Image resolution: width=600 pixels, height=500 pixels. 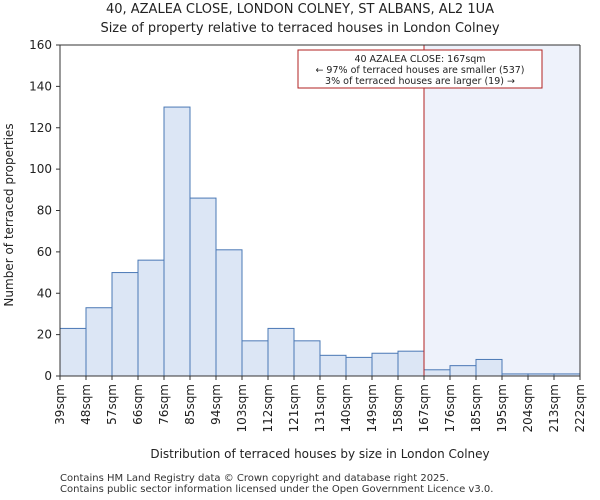 I want to click on x-tick-label: 222sqm, so click(x=580, y=408).